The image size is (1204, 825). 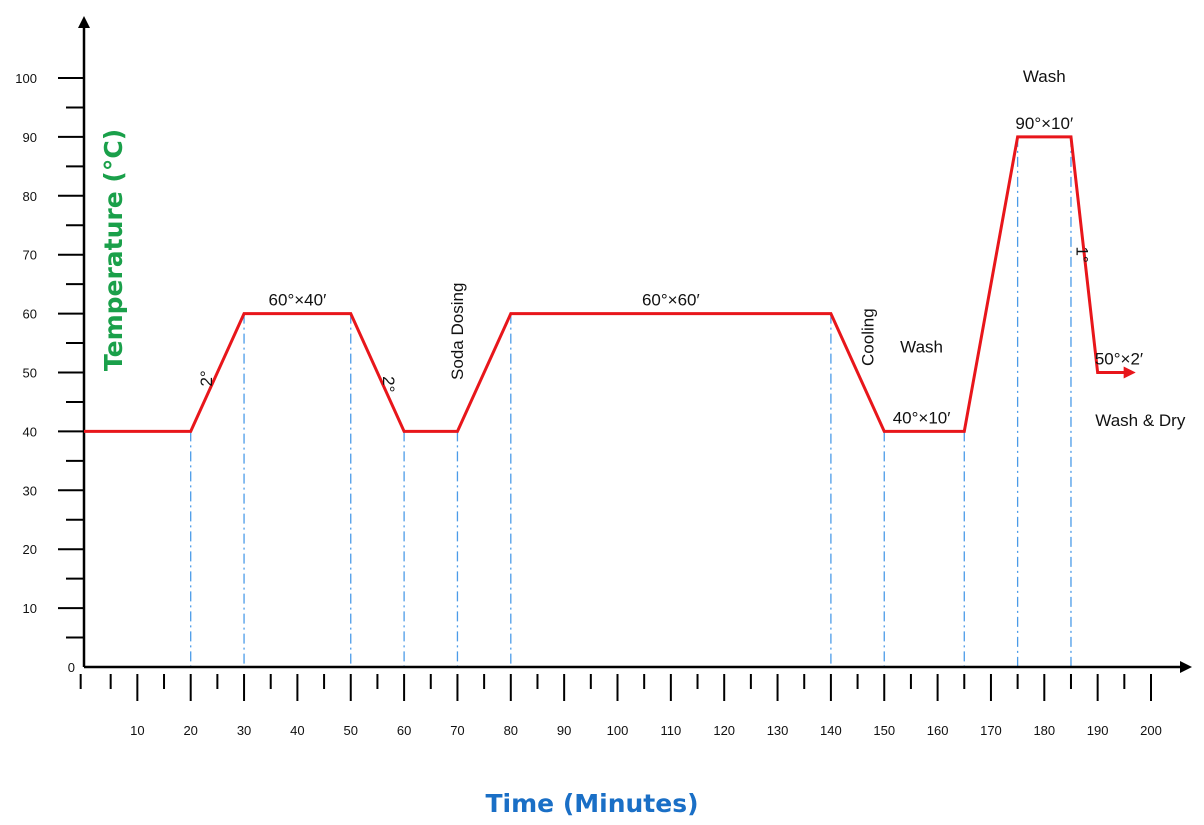 What do you see at coordinates (884, 730) in the screenshot?
I see `x-tick-label-150: 150` at bounding box center [884, 730].